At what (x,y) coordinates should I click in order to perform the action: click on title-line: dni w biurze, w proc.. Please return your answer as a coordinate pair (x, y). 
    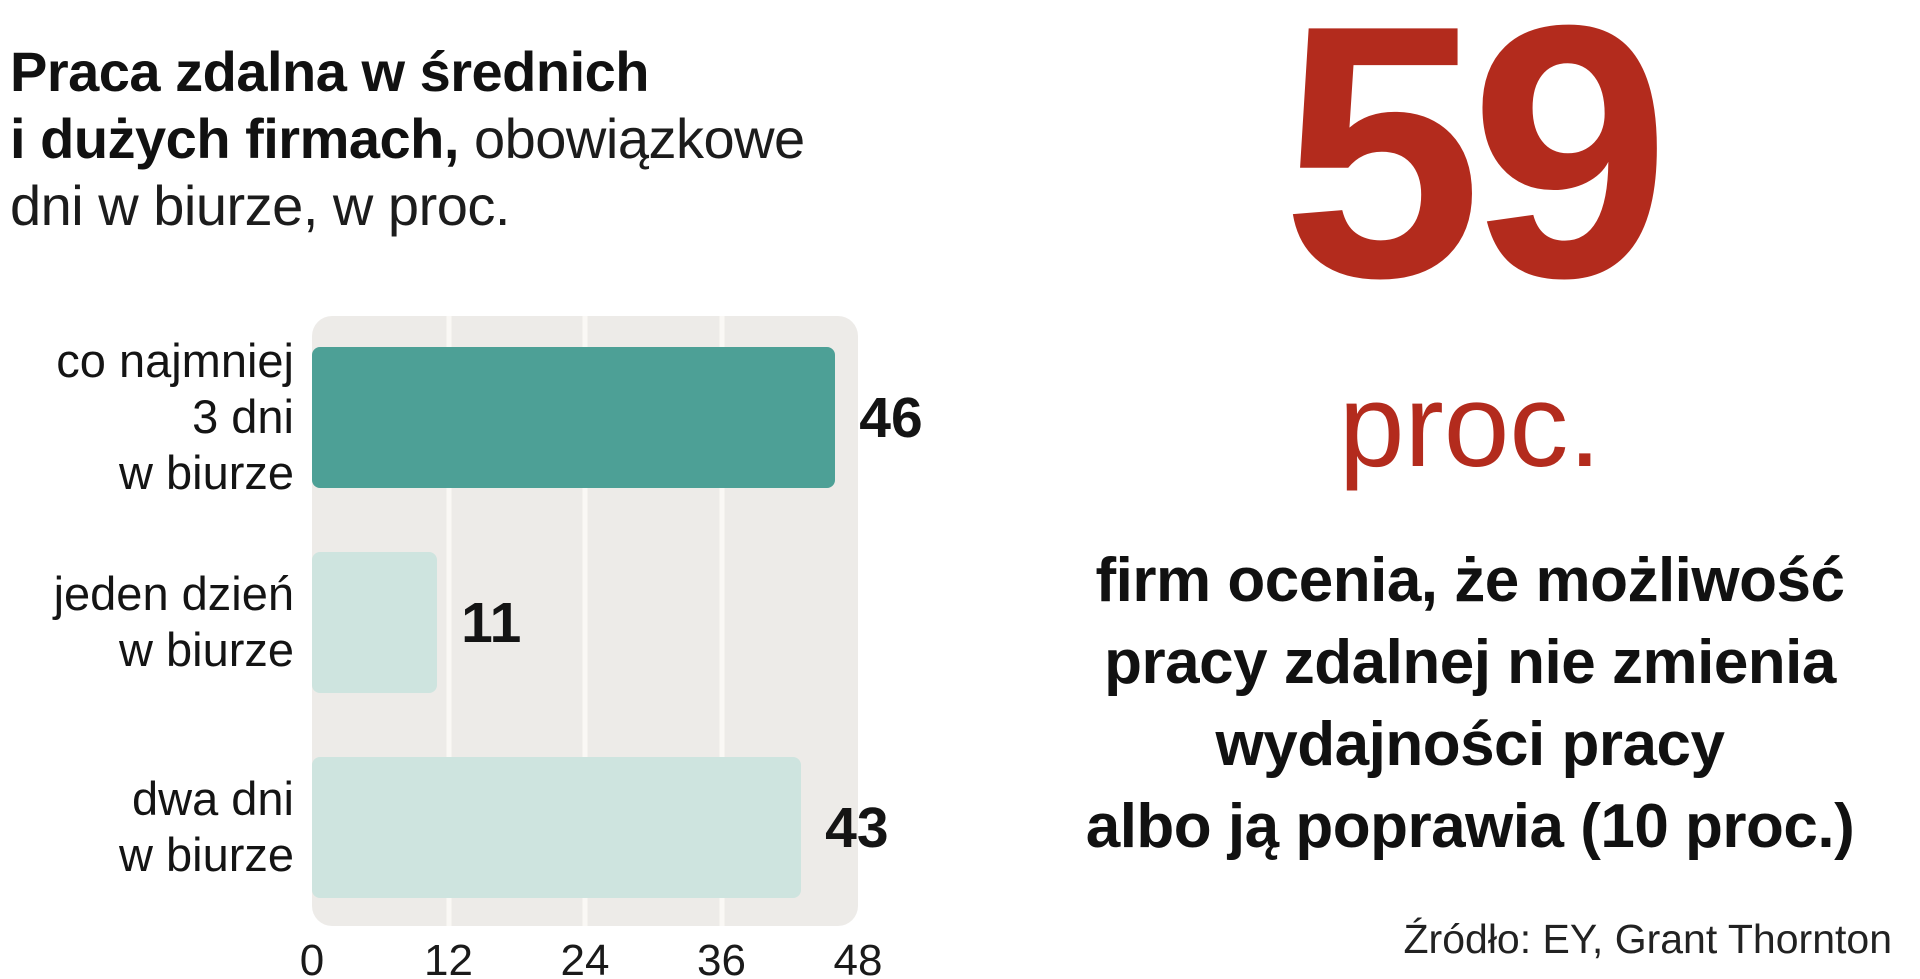
    Looking at the image, I should click on (407, 205).